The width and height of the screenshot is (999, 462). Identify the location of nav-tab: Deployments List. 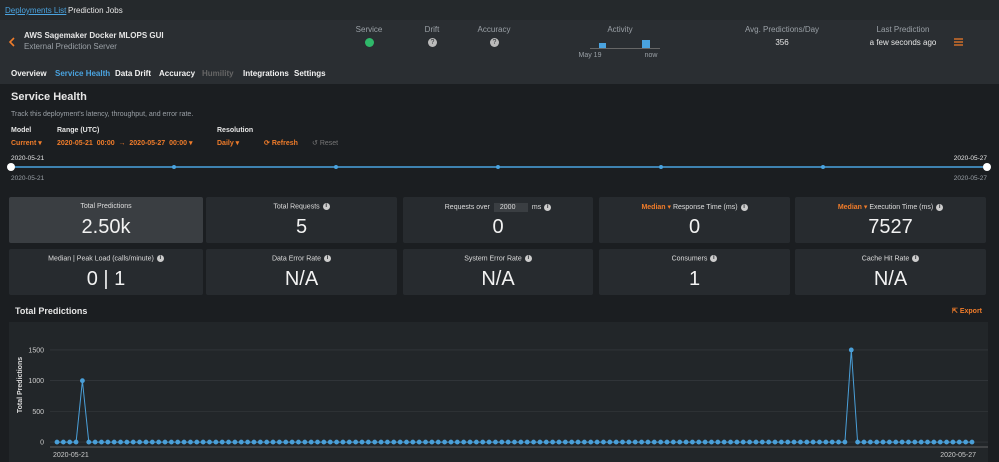
(36, 10).